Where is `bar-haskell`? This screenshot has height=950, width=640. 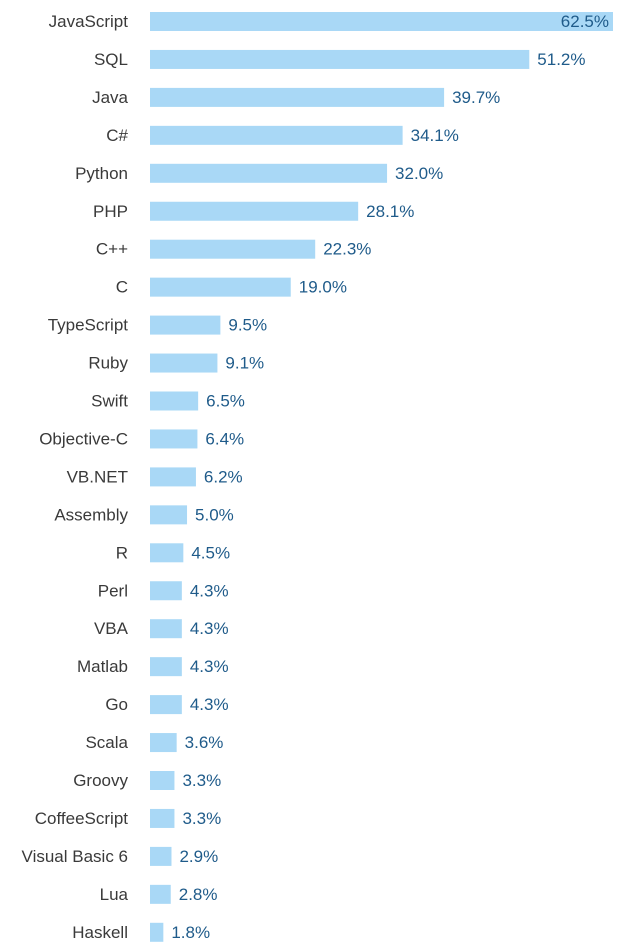 bar-haskell is located at coordinates (157, 932).